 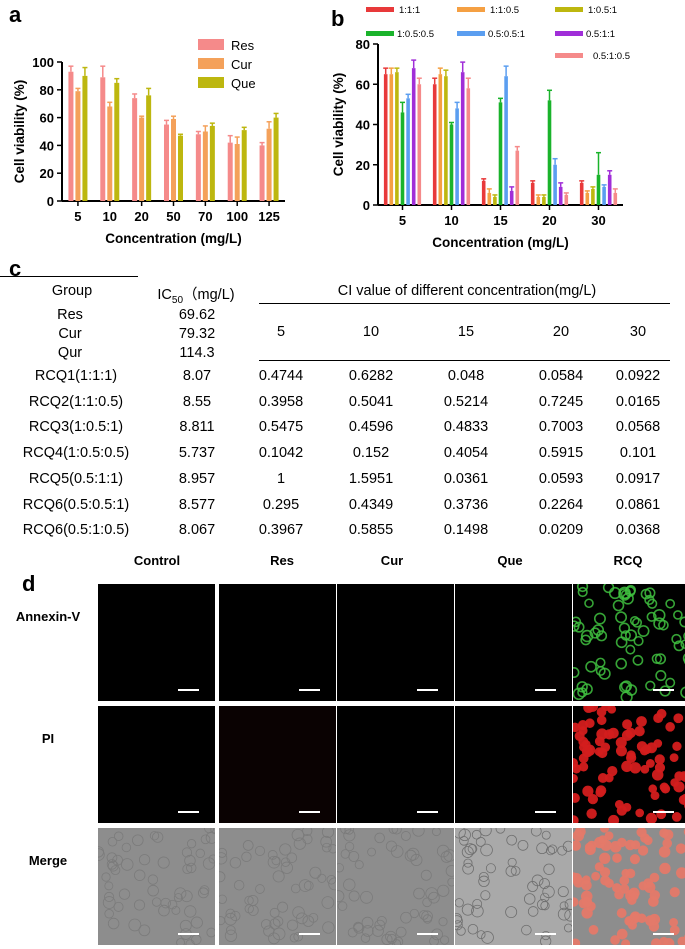 What do you see at coordinates (281, 427) in the screenshot?
I see `table-row-ci-value: 0.5475` at bounding box center [281, 427].